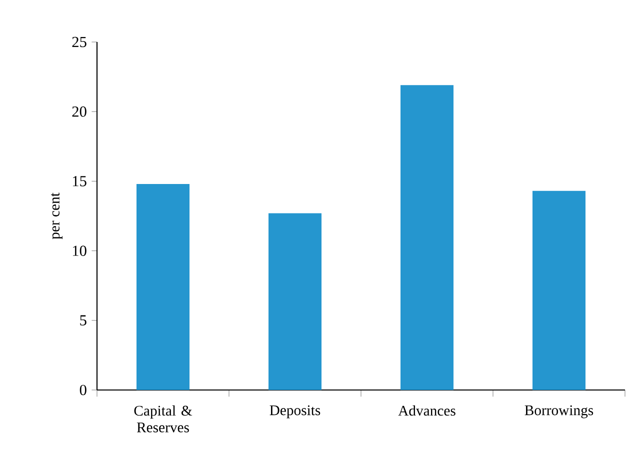 Image resolution: width=627 pixels, height=452 pixels. I want to click on x-tick-label: Advances, so click(427, 410).